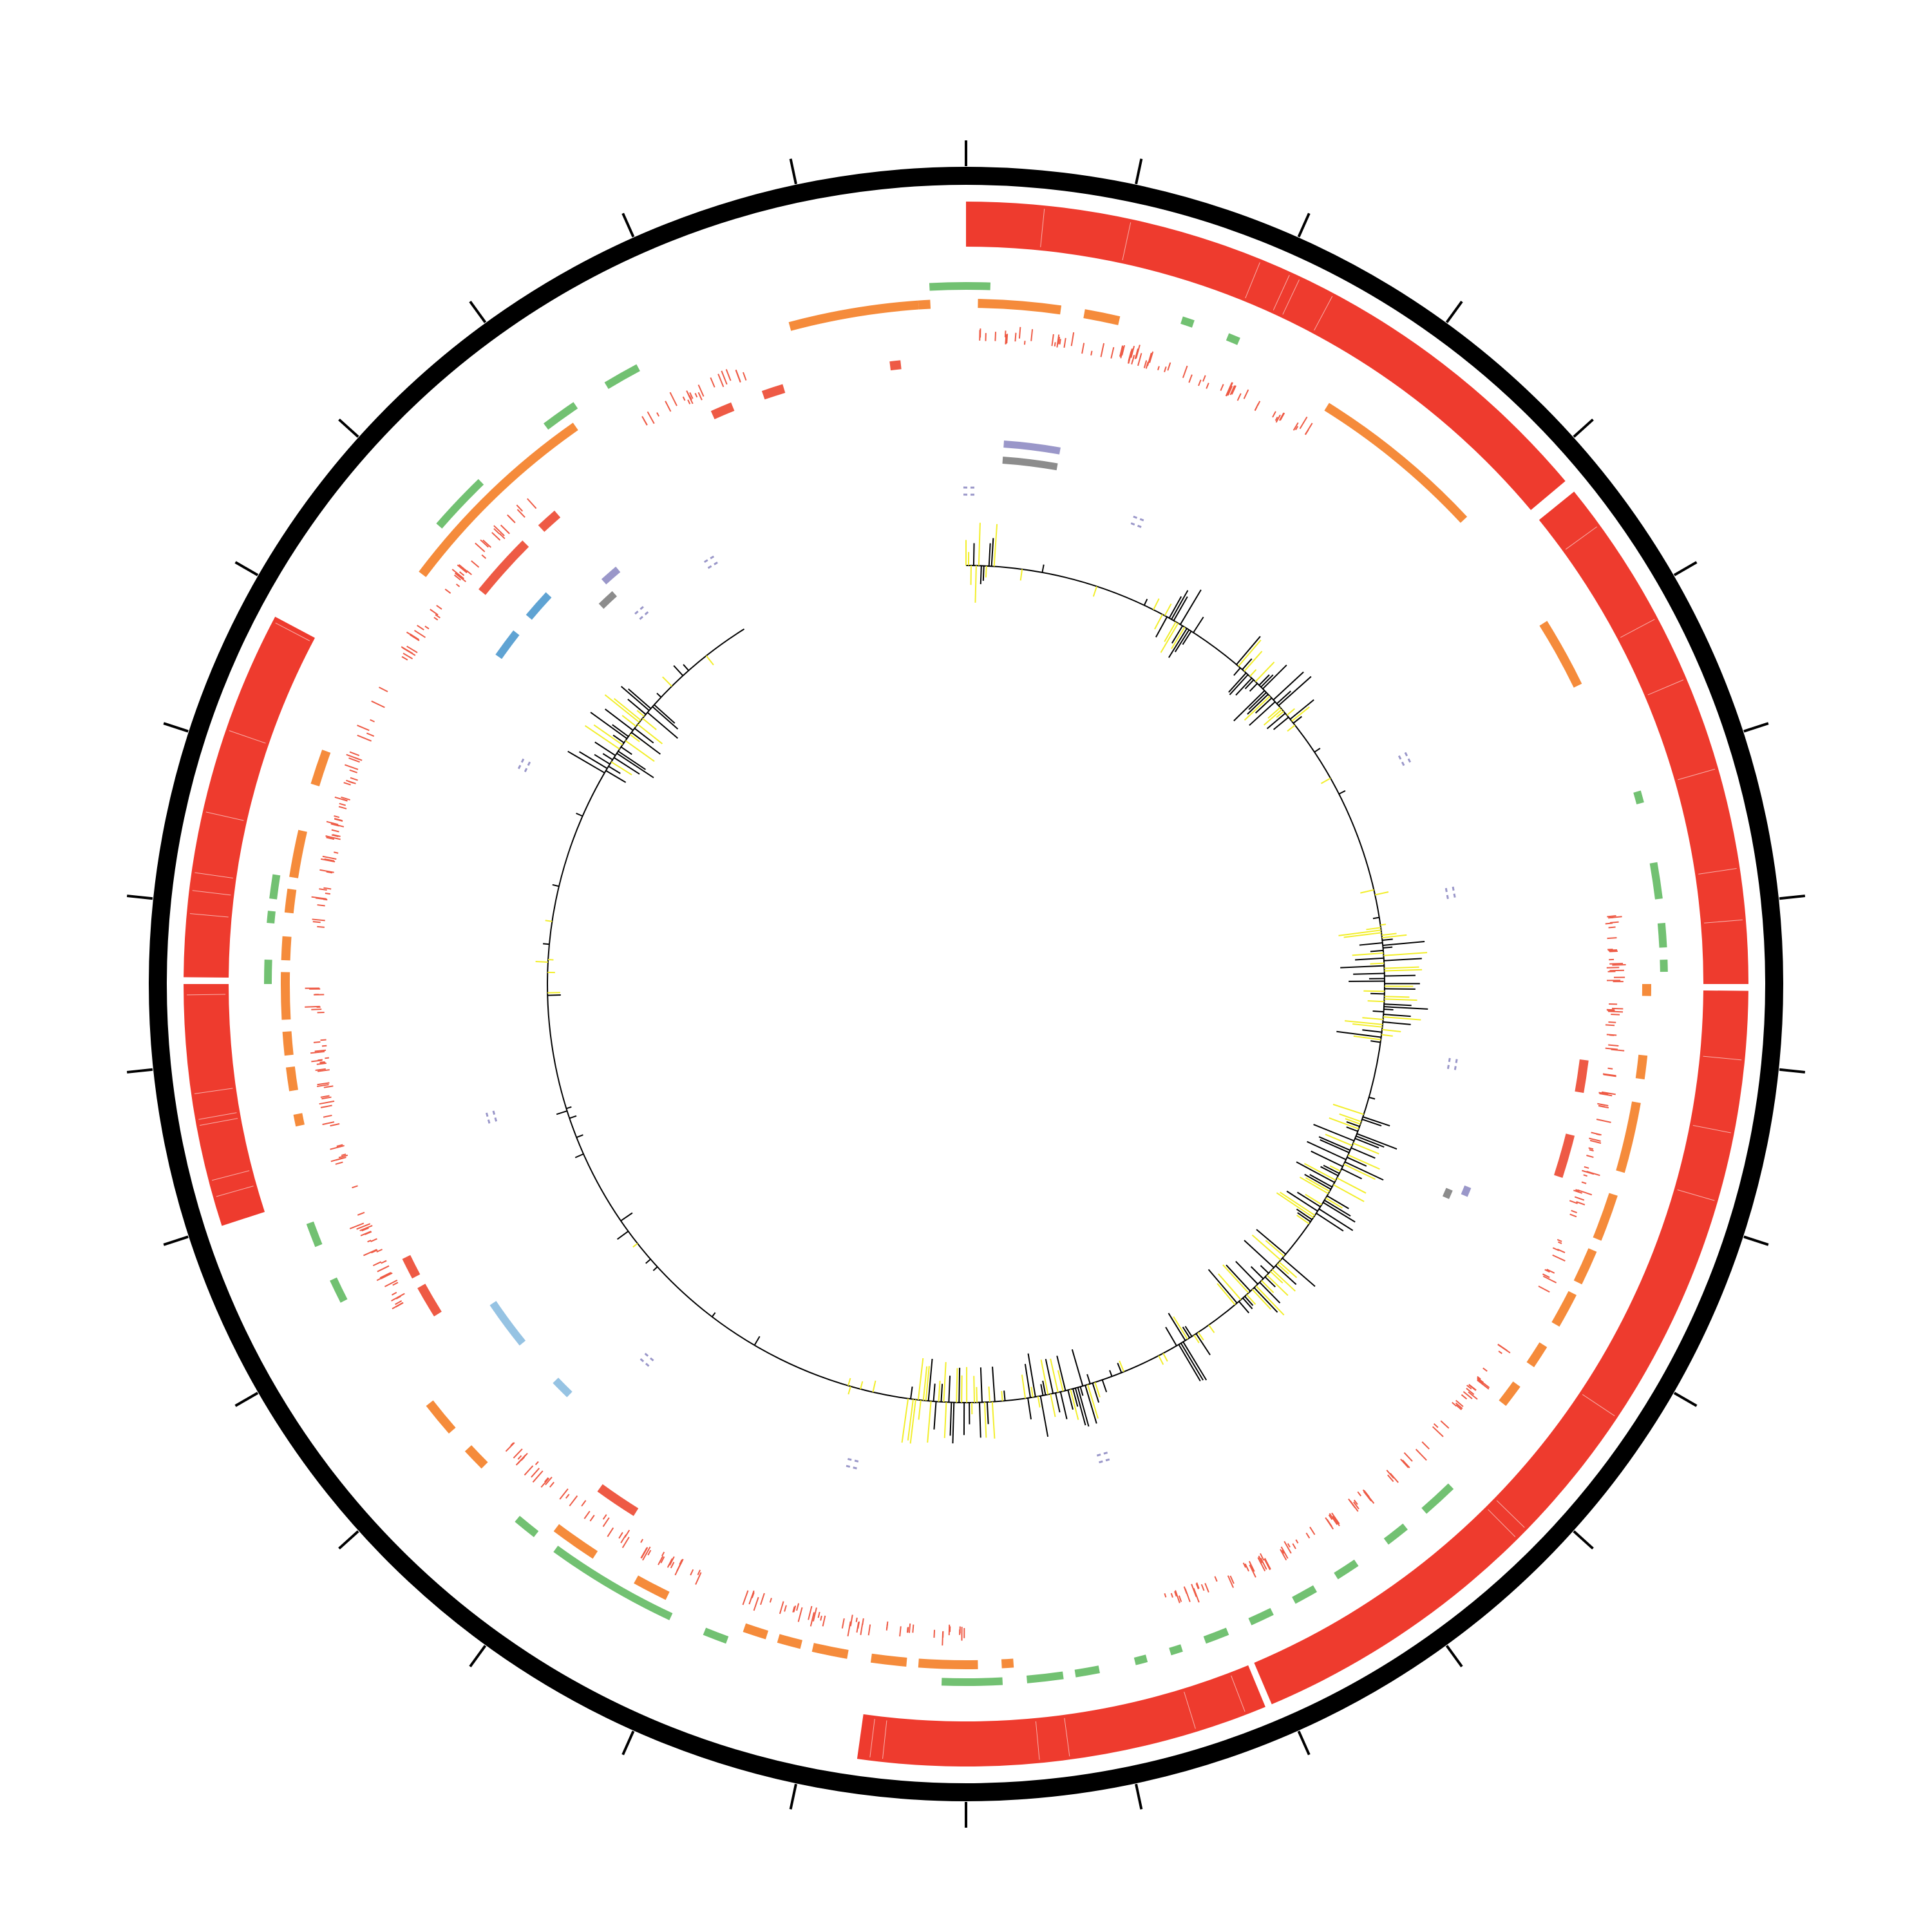 The width and height of the screenshot is (1932, 1932). I want to click on backbone-tick, so click(478, 312).